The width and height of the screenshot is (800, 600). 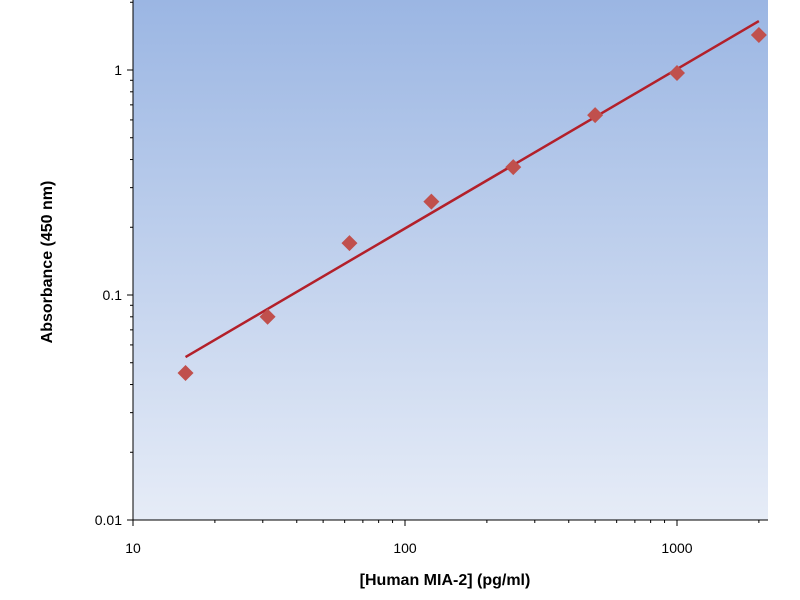 I want to click on y-axis-label: Absorbance (450 nm), so click(x=47, y=262).